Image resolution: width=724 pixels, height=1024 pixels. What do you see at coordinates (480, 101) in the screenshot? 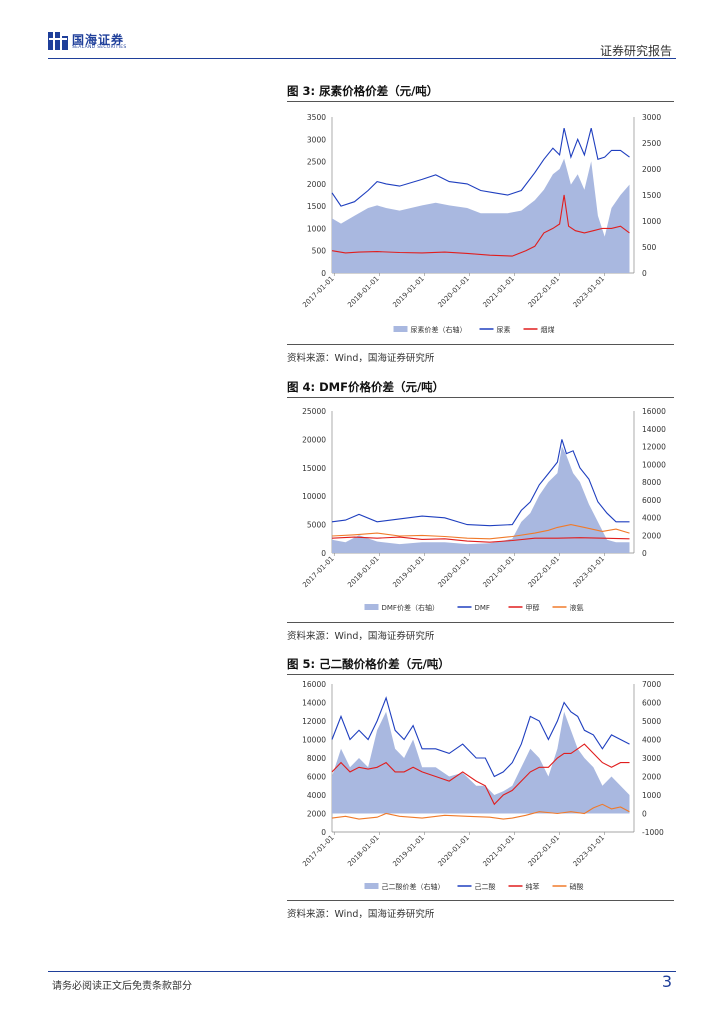
I see `figure-3-top-rule` at bounding box center [480, 101].